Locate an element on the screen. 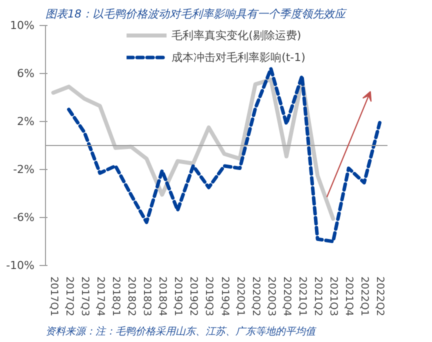  y-tick-label: 10% is located at coordinates (22, 25).